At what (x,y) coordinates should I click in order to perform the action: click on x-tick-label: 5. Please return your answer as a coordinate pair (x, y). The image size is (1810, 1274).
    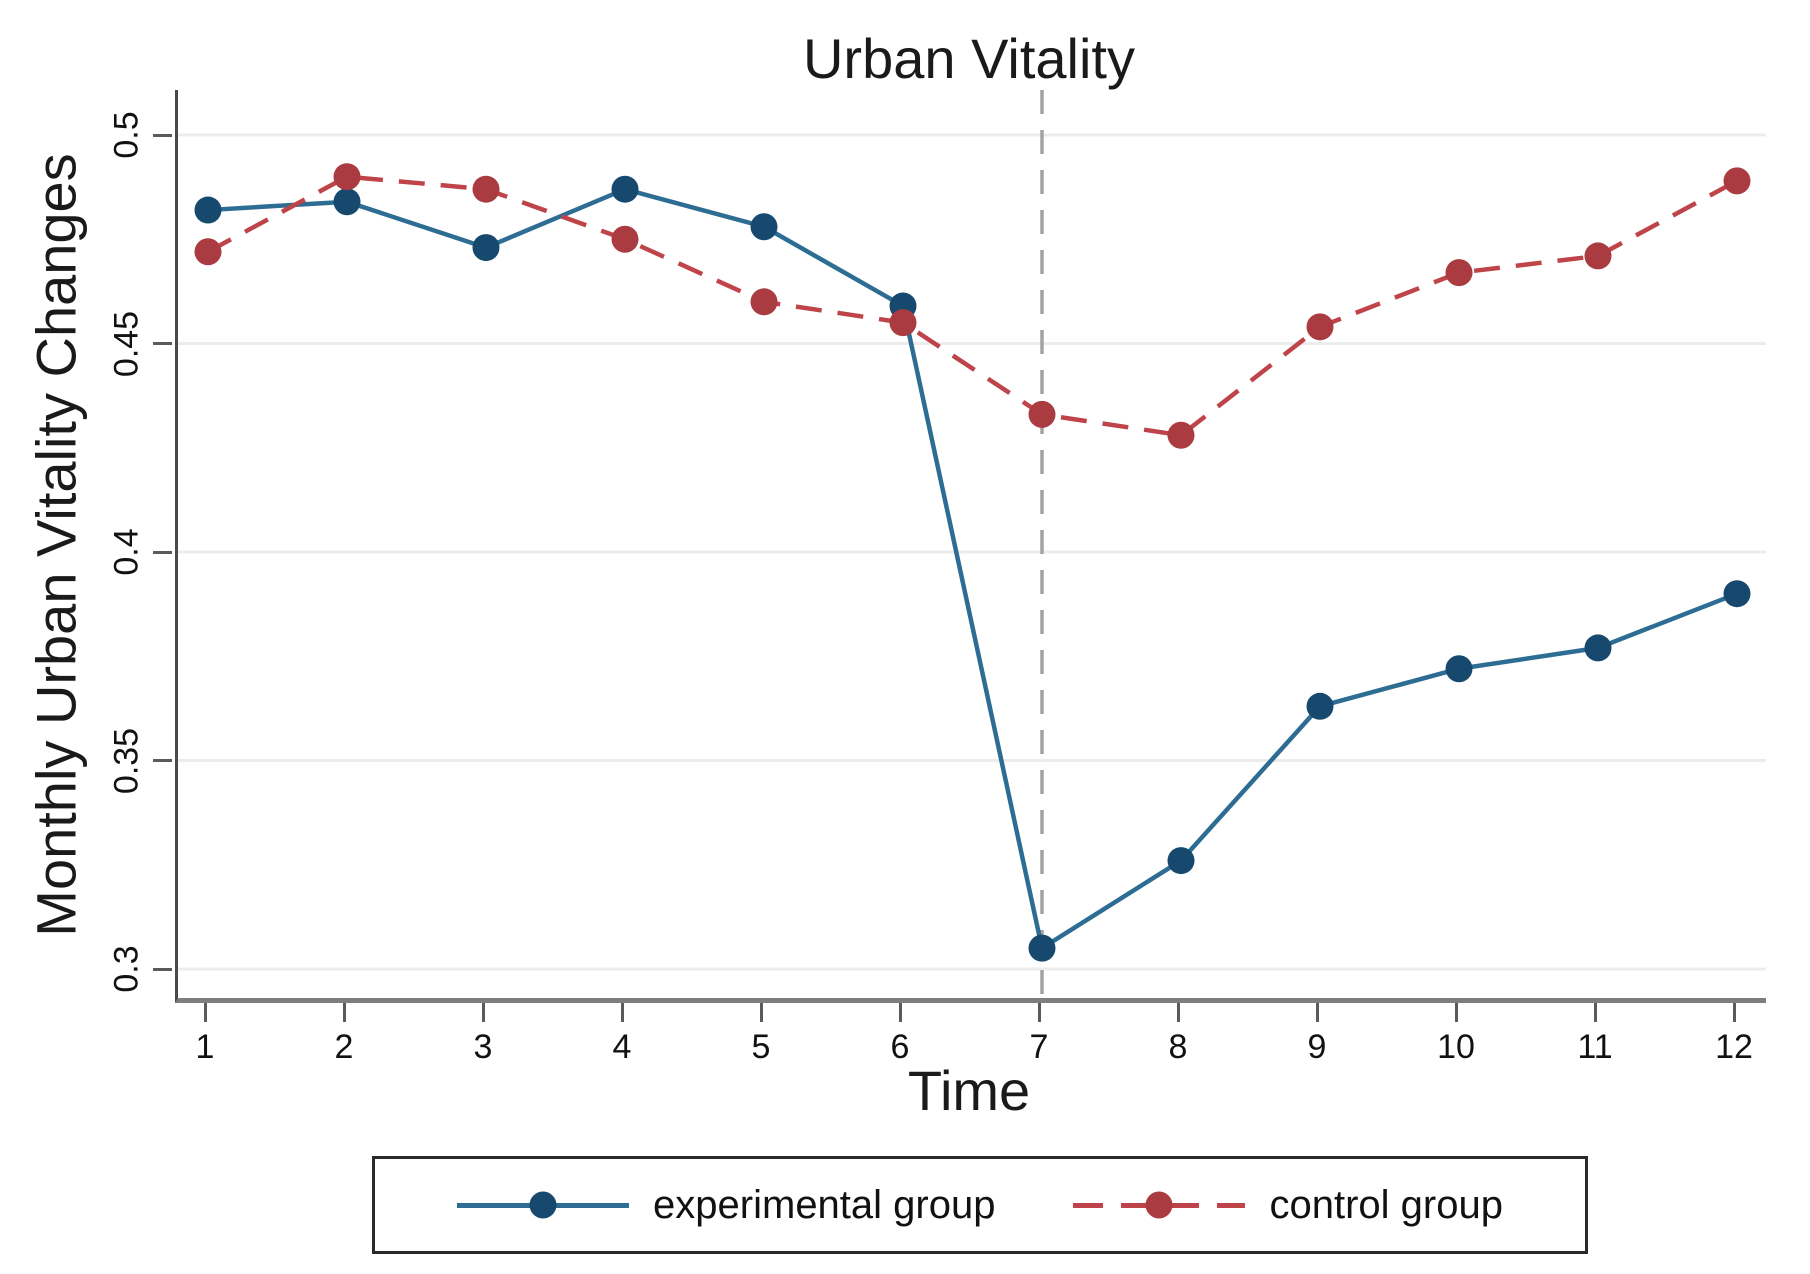
    Looking at the image, I should click on (761, 1047).